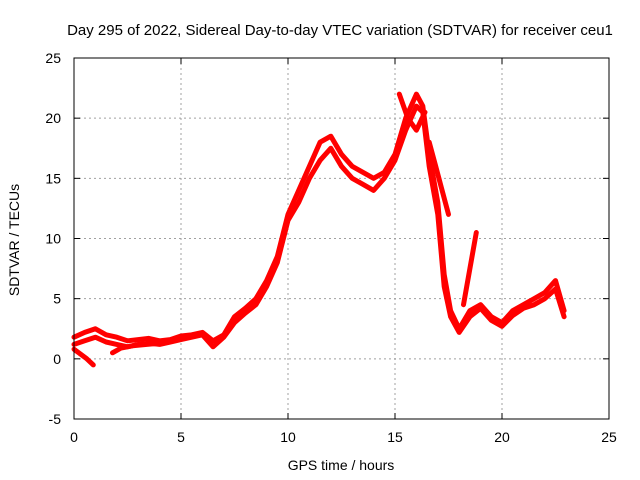  I want to click on series-line-spike, so click(470, 269).